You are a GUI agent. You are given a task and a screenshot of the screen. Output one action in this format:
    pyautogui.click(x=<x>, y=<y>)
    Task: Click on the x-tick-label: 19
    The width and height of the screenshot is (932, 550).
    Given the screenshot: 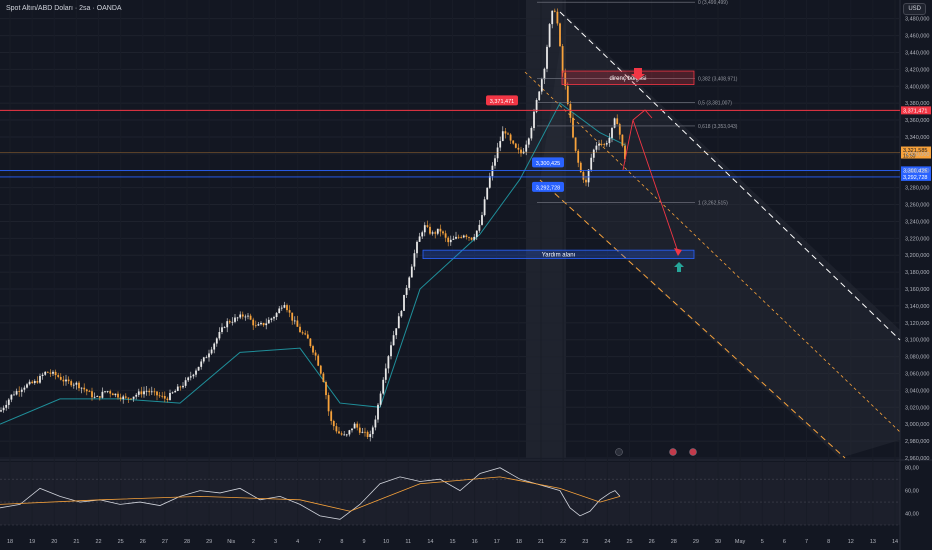 What is the action you would take?
    pyautogui.click(x=32, y=542)
    